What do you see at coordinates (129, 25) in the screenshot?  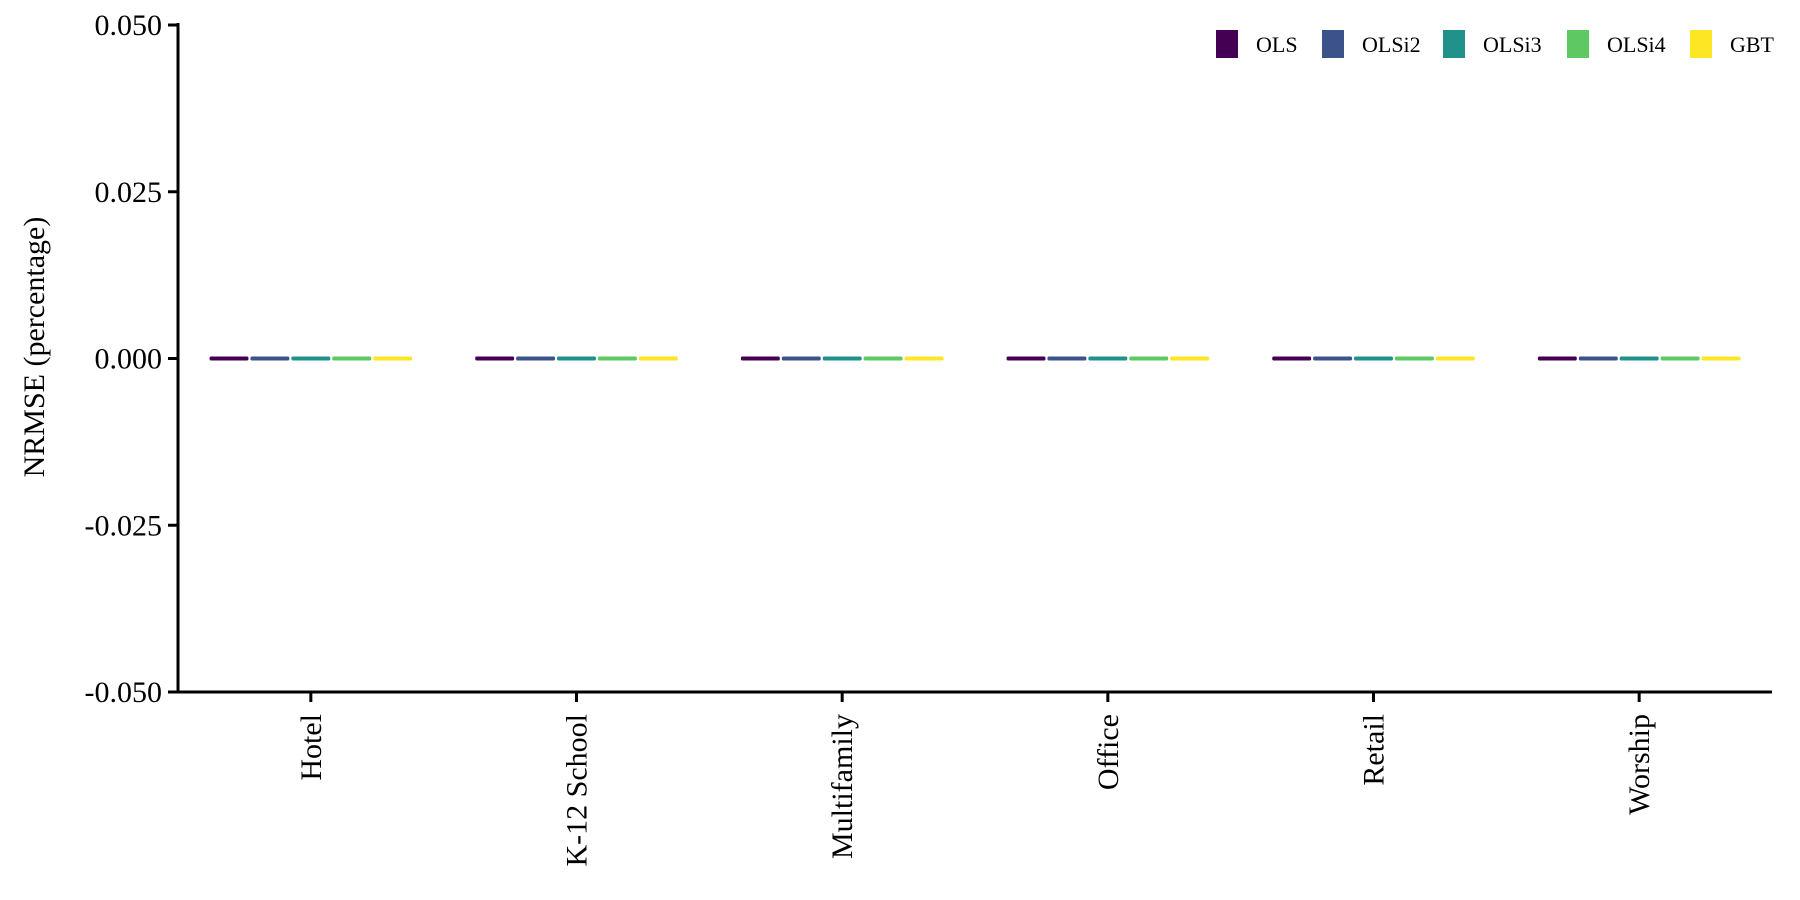 I see `y-tick-label: 0.050` at bounding box center [129, 25].